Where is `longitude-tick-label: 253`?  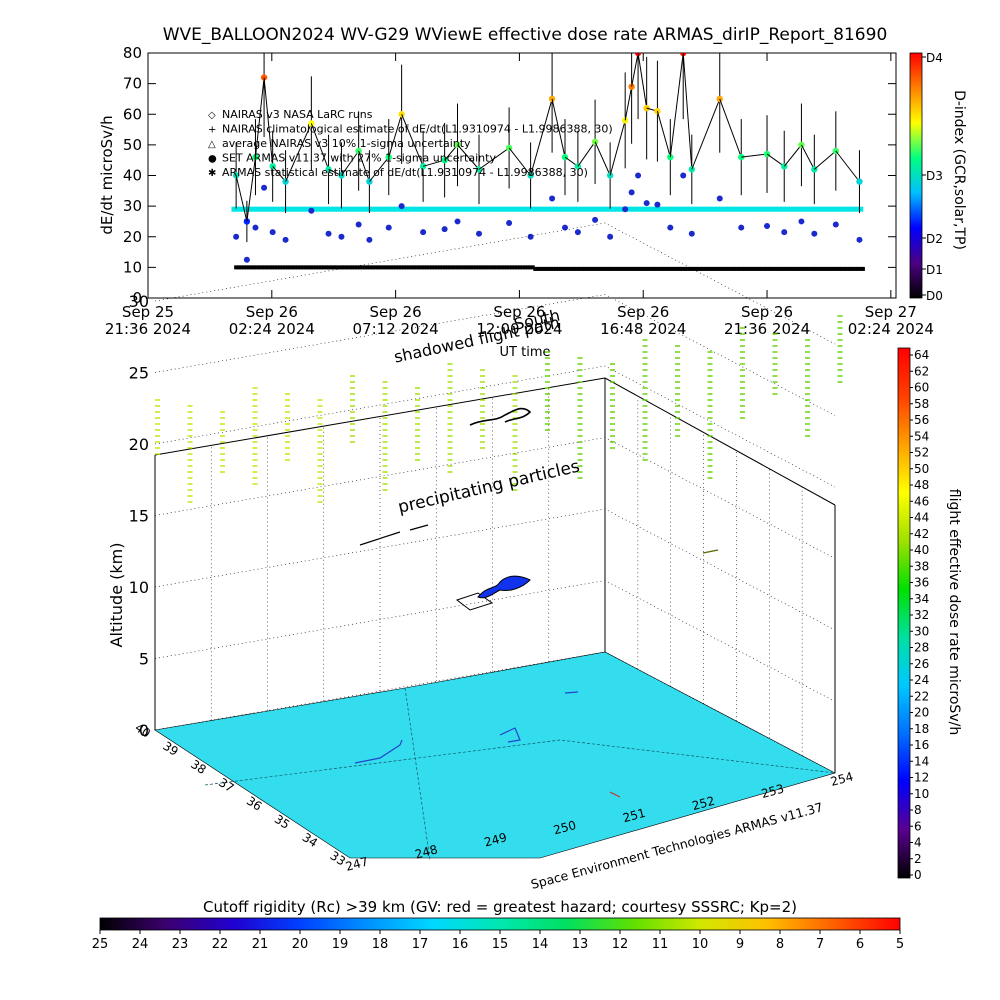 longitude-tick-label: 253 is located at coordinates (773, 791).